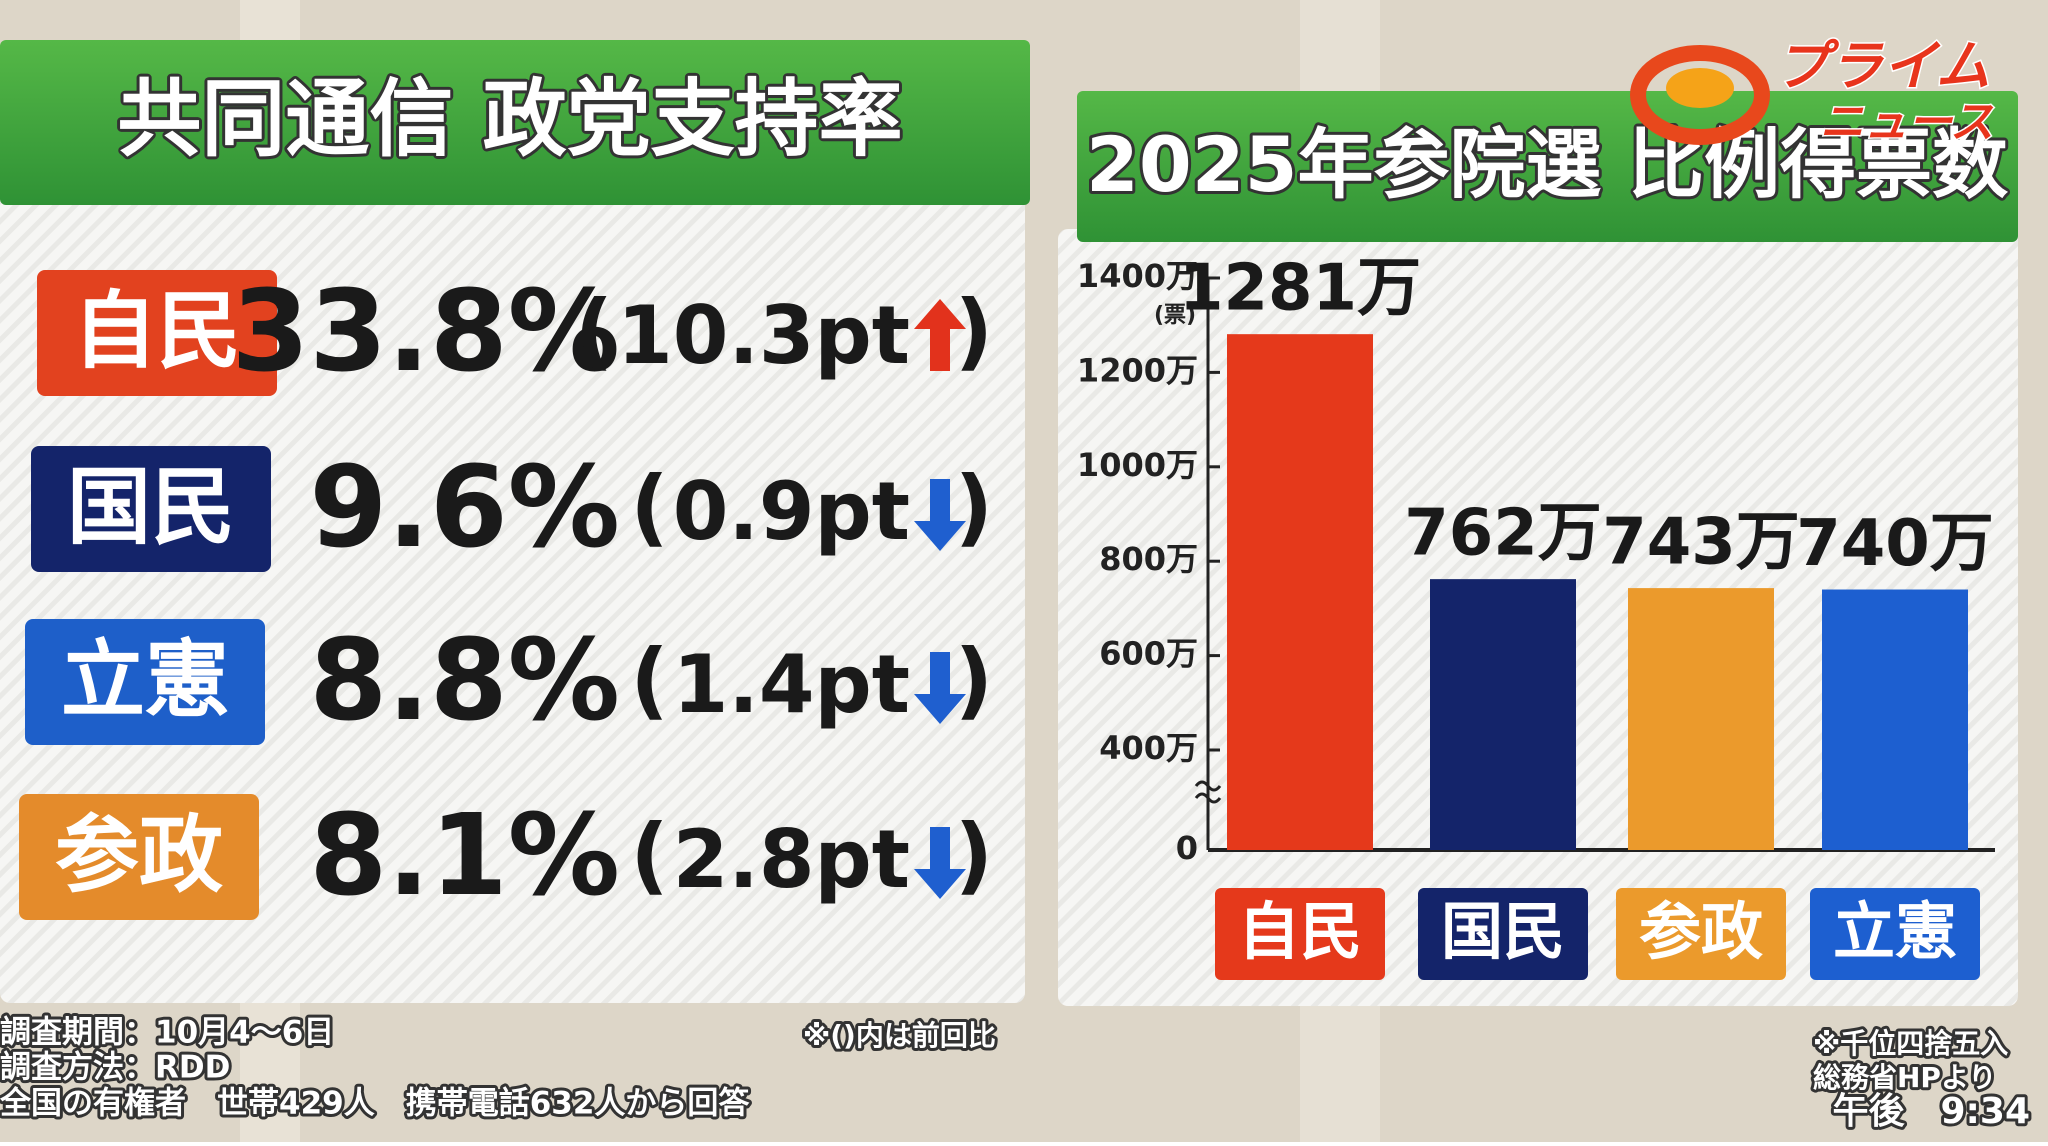  Describe the element at coordinates (763, 335) in the screenshot. I see `change: 10.3pt` at that location.